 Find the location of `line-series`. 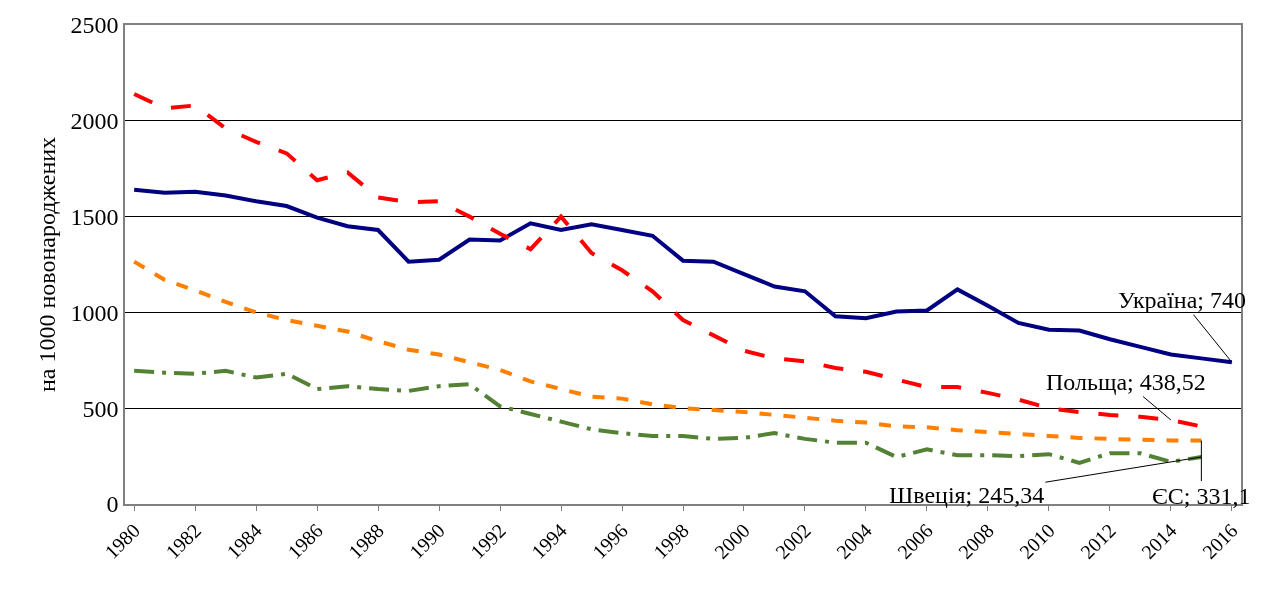

line-series is located at coordinates (668, 416).